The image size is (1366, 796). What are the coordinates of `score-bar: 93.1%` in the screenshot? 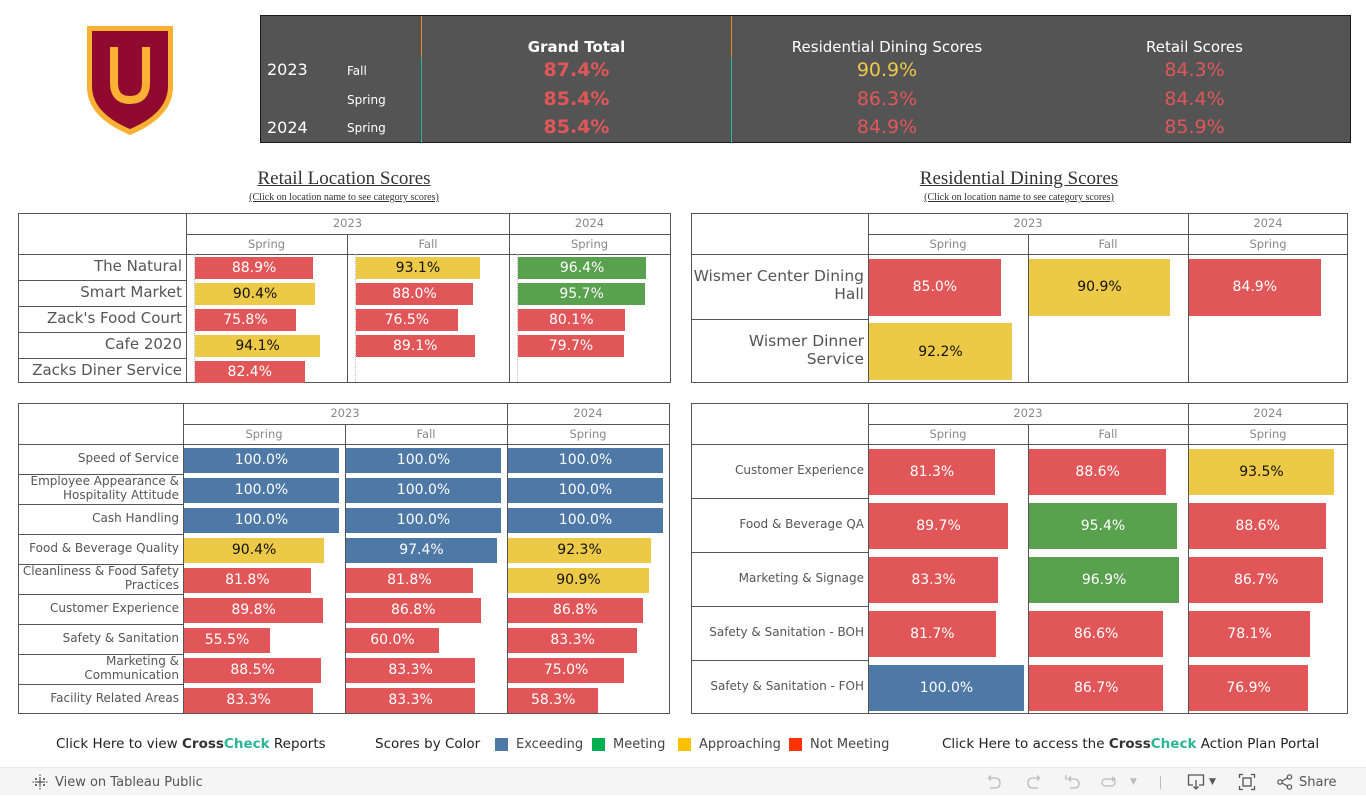 It's located at (418, 268).